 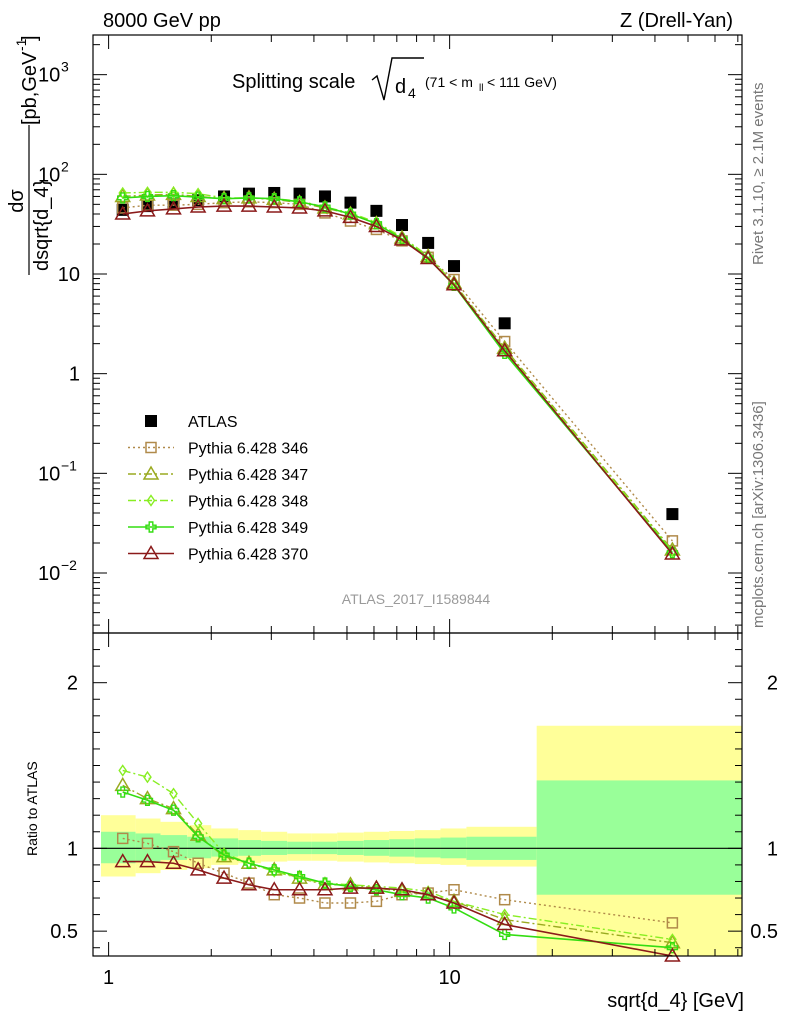 I want to click on svg-text: 4, so click(x=412, y=93).